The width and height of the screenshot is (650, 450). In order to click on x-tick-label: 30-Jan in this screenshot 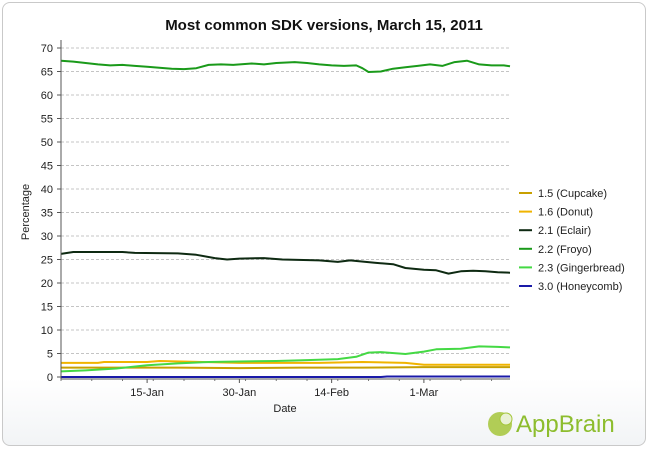, I will do `click(240, 393)`.